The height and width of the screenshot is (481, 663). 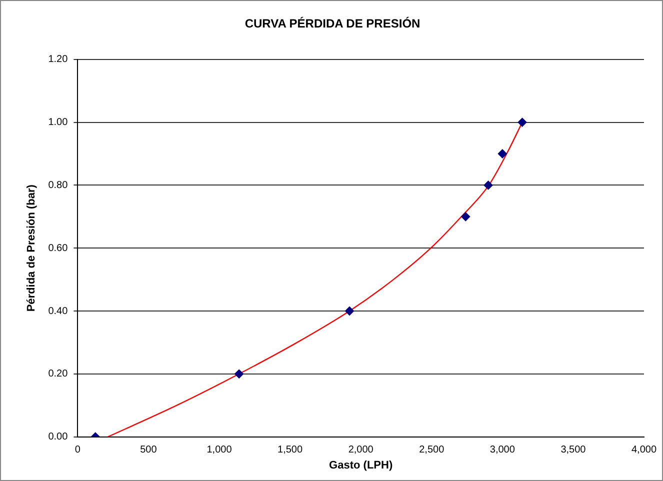 What do you see at coordinates (573, 450) in the screenshot?
I see `x-tick-label: 3,500` at bounding box center [573, 450].